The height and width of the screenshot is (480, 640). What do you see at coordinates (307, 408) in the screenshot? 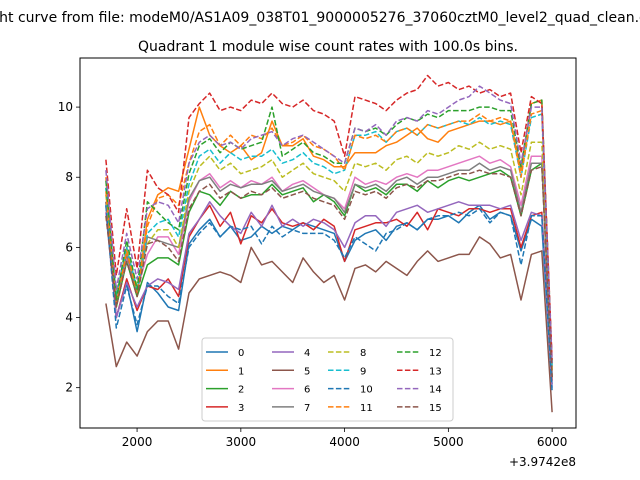
I see `legend-label-7: 7` at bounding box center [307, 408].